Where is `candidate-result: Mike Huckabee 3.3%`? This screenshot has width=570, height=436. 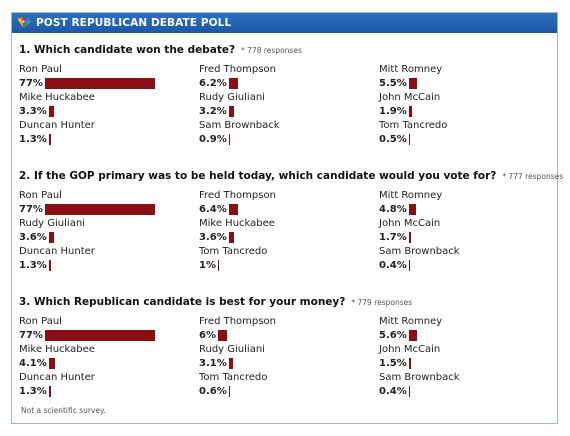
candidate-result: Mike Huckabee 3.3% is located at coordinates (106, 105).